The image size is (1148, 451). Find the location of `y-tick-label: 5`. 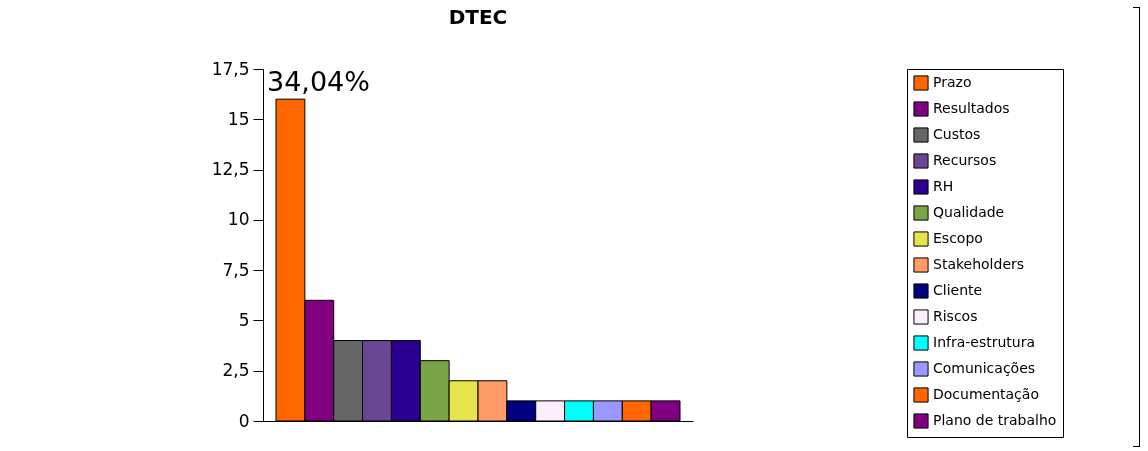

y-tick-label: 5 is located at coordinates (244, 319).